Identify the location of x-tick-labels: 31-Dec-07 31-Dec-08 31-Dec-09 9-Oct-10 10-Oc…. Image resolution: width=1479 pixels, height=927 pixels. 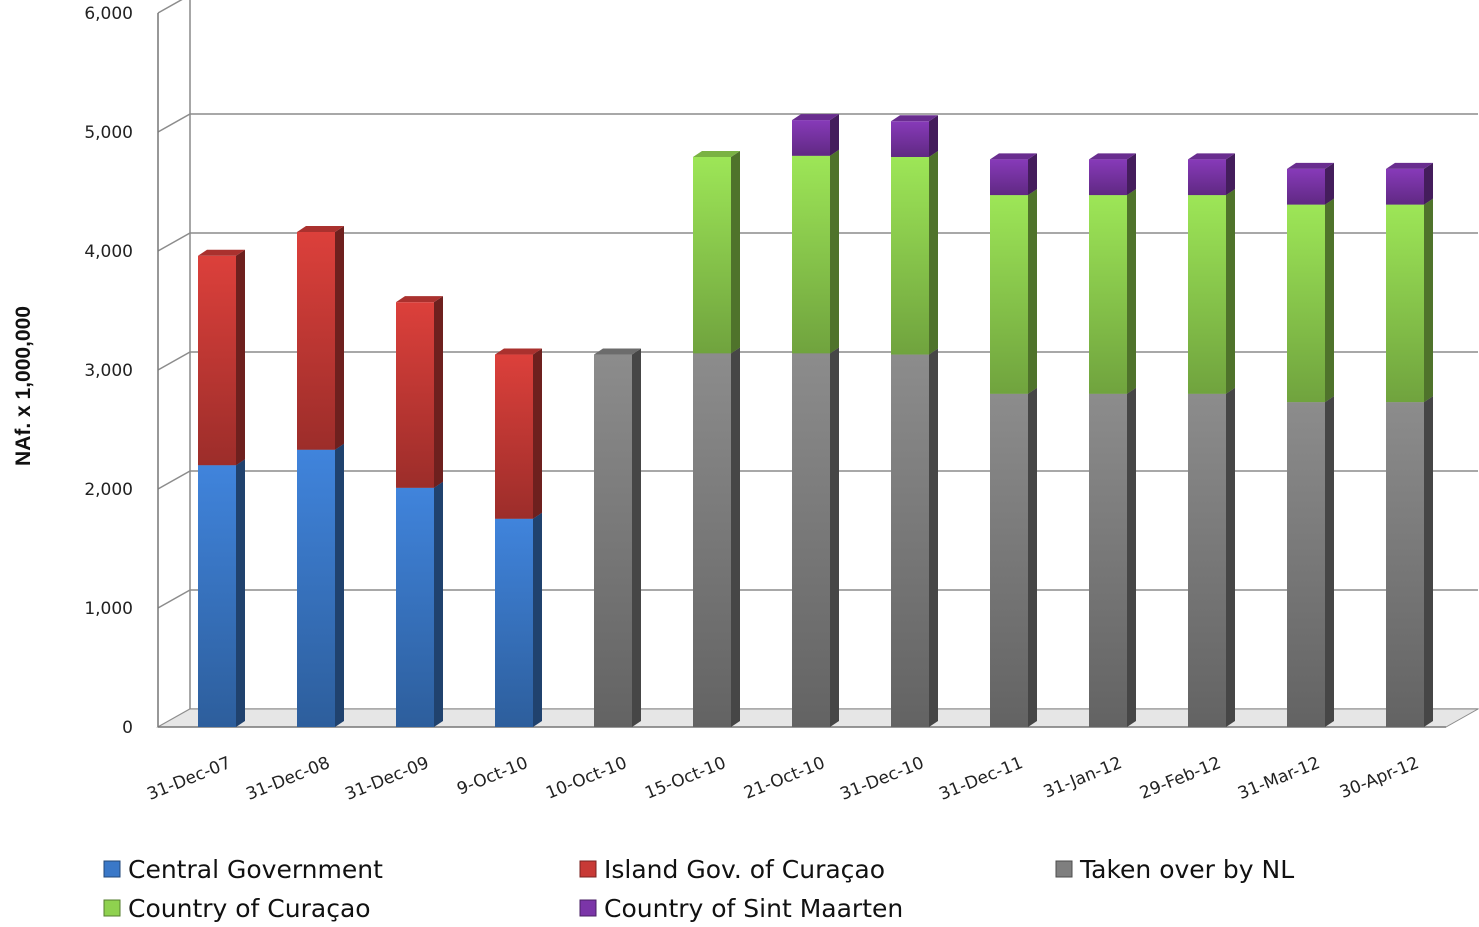
(782, 779).